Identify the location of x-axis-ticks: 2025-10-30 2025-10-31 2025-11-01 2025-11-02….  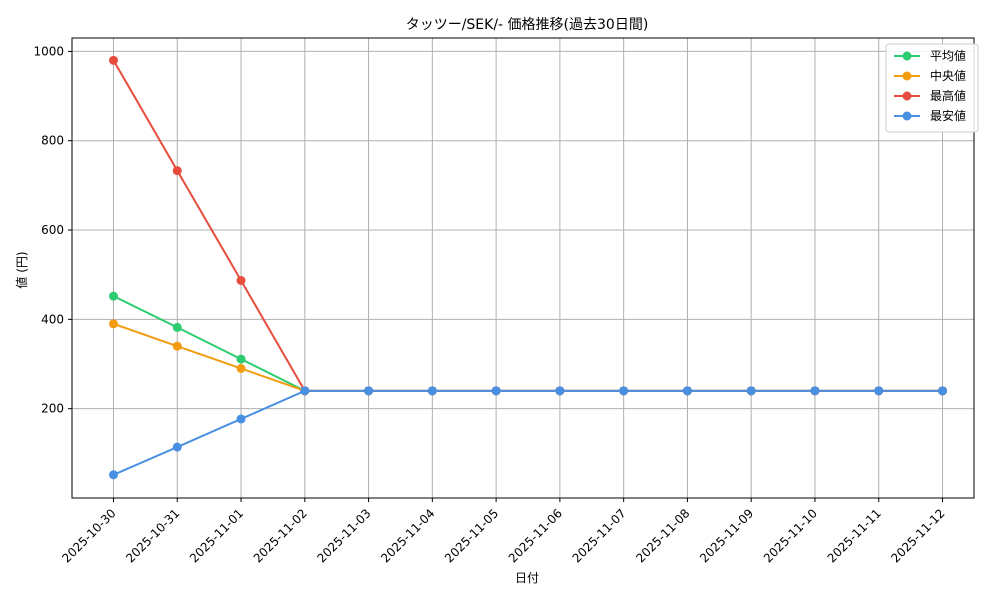
(503, 531).